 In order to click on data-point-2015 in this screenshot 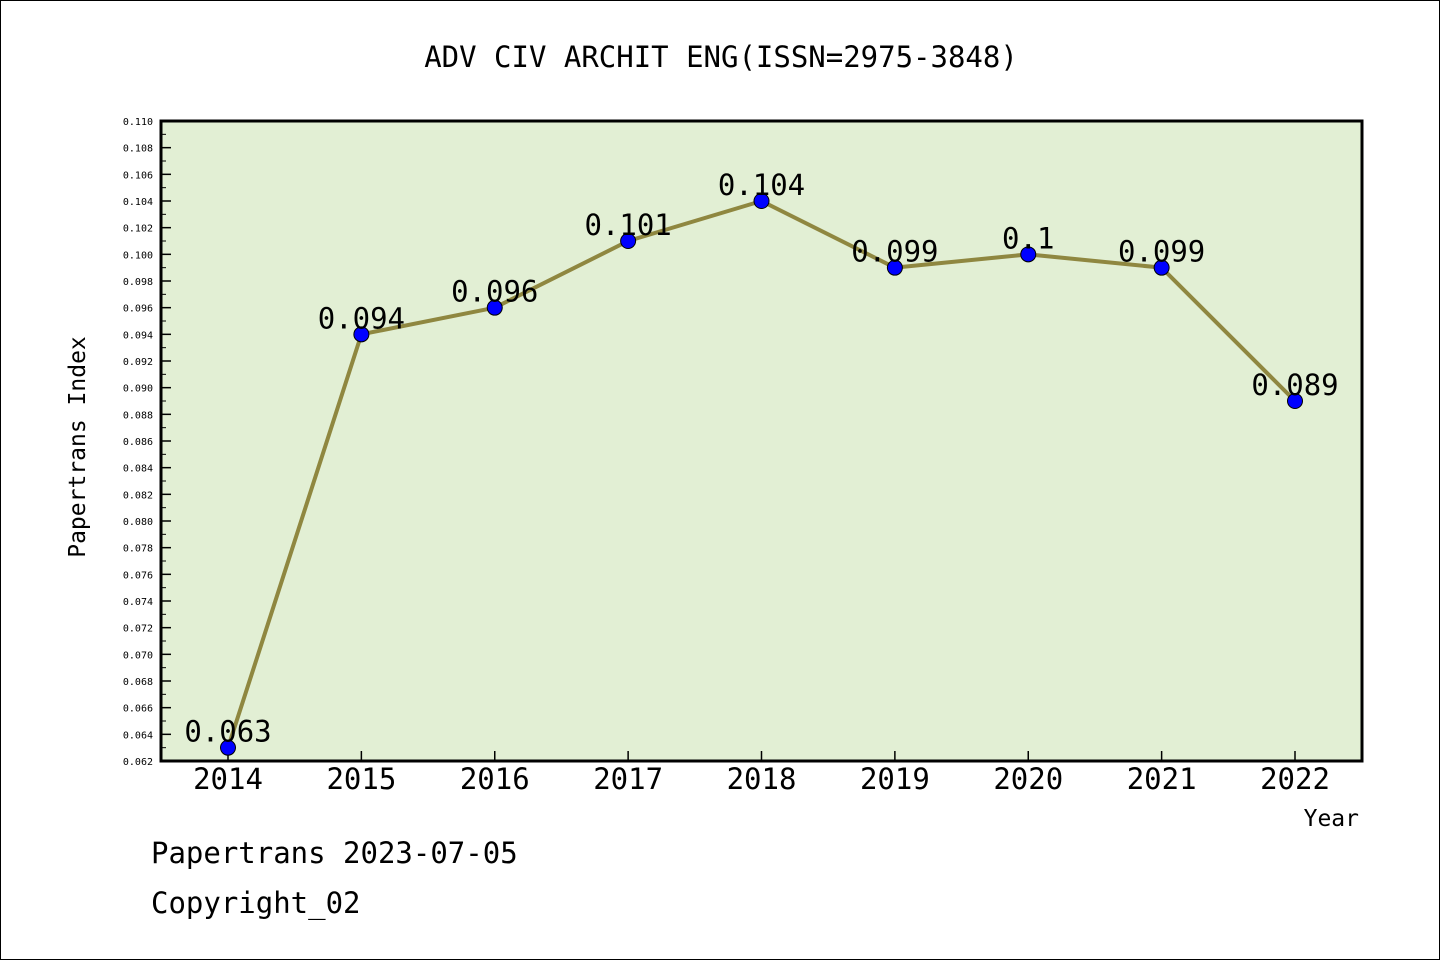, I will do `click(361, 334)`.